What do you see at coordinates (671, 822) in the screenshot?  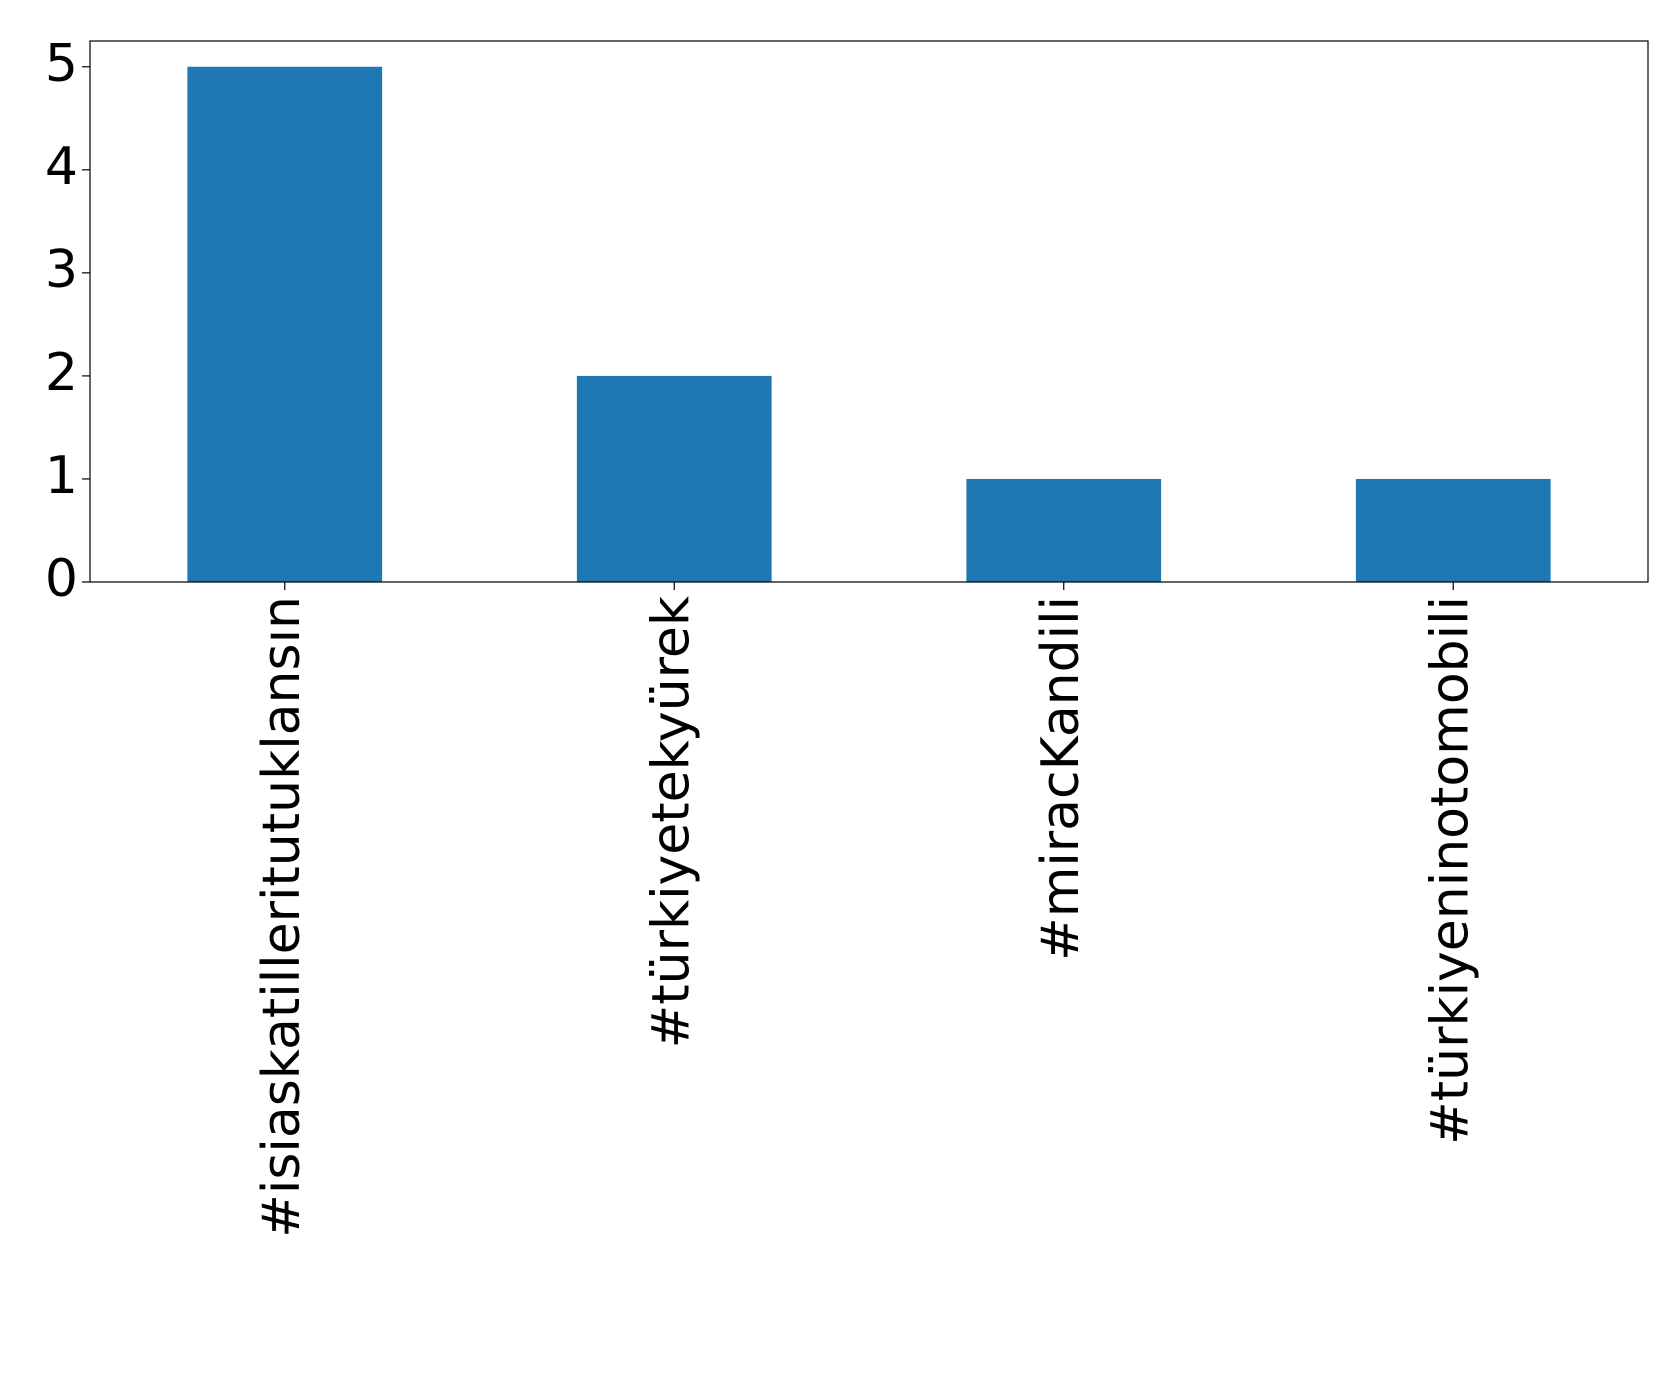 I see `x-tick-label: #türkiyetekyürek` at bounding box center [671, 822].